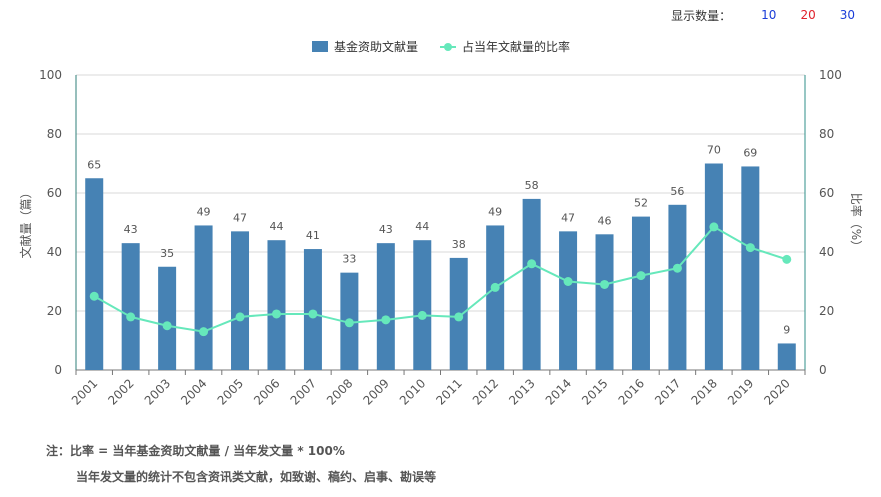  Describe the element at coordinates (703, 391) in the screenshot. I see `x-tick-label: 2018` at that location.